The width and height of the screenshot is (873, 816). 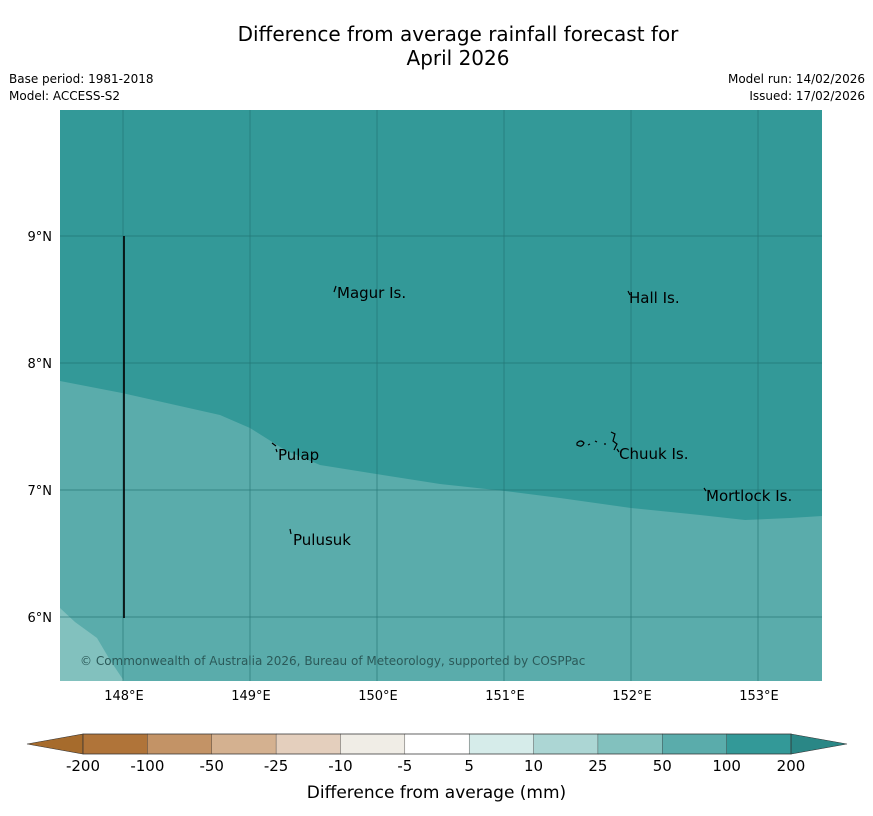 I want to click on colorbar-tick-label: -100, so click(x=147, y=766).